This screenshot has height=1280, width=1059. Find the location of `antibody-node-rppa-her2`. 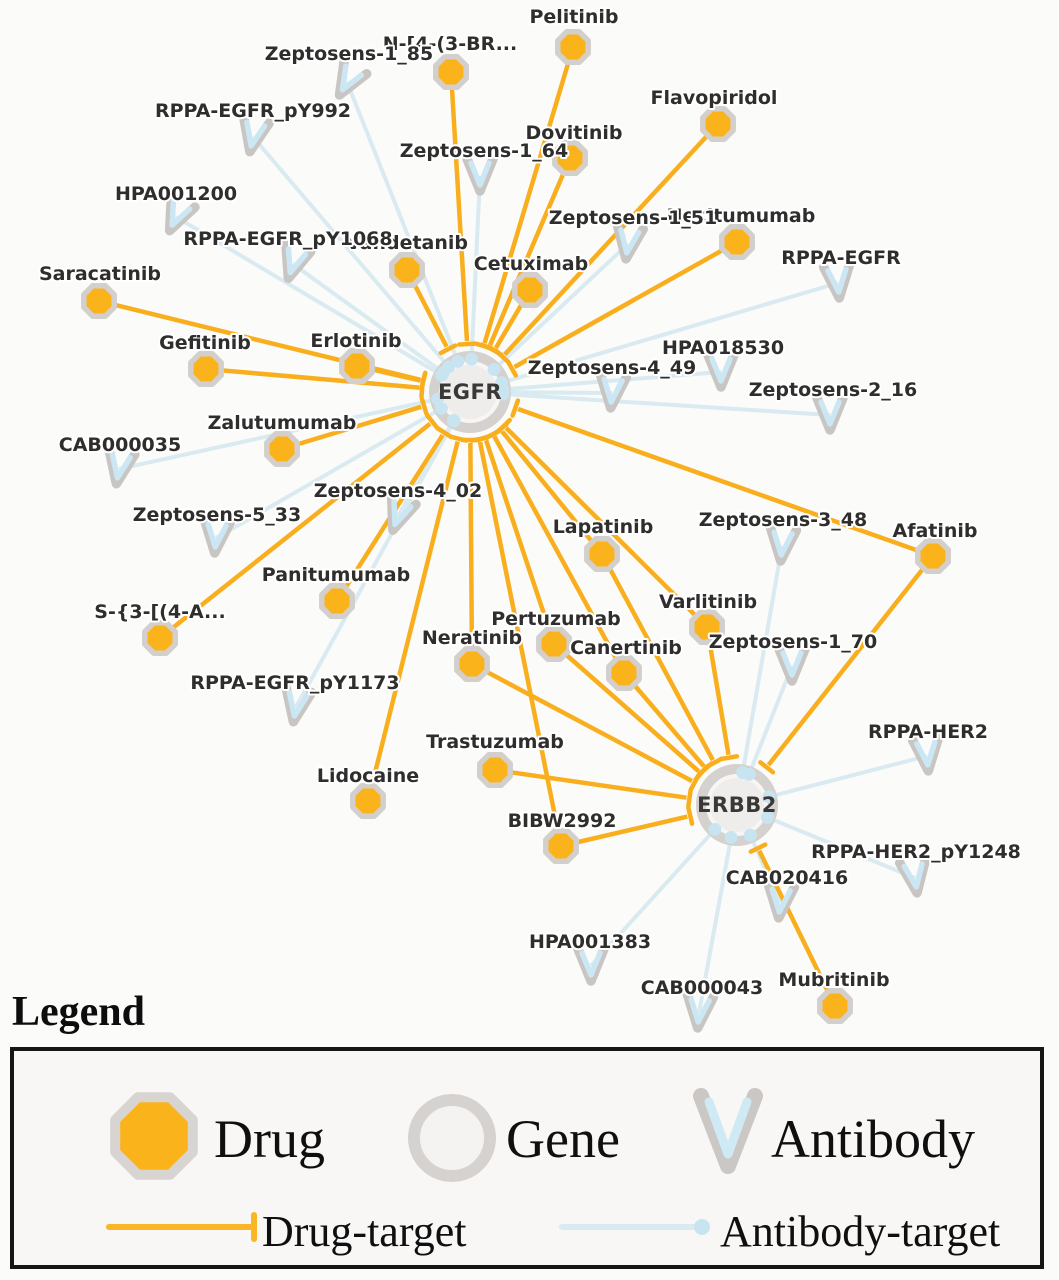

antibody-node-rppa-her2 is located at coordinates (925, 754).